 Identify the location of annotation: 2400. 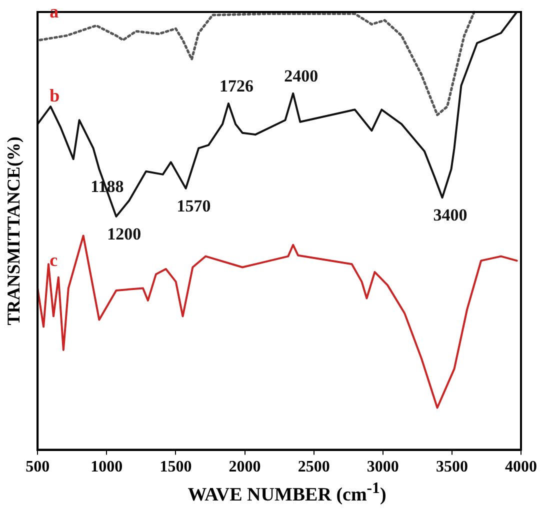
(301, 76).